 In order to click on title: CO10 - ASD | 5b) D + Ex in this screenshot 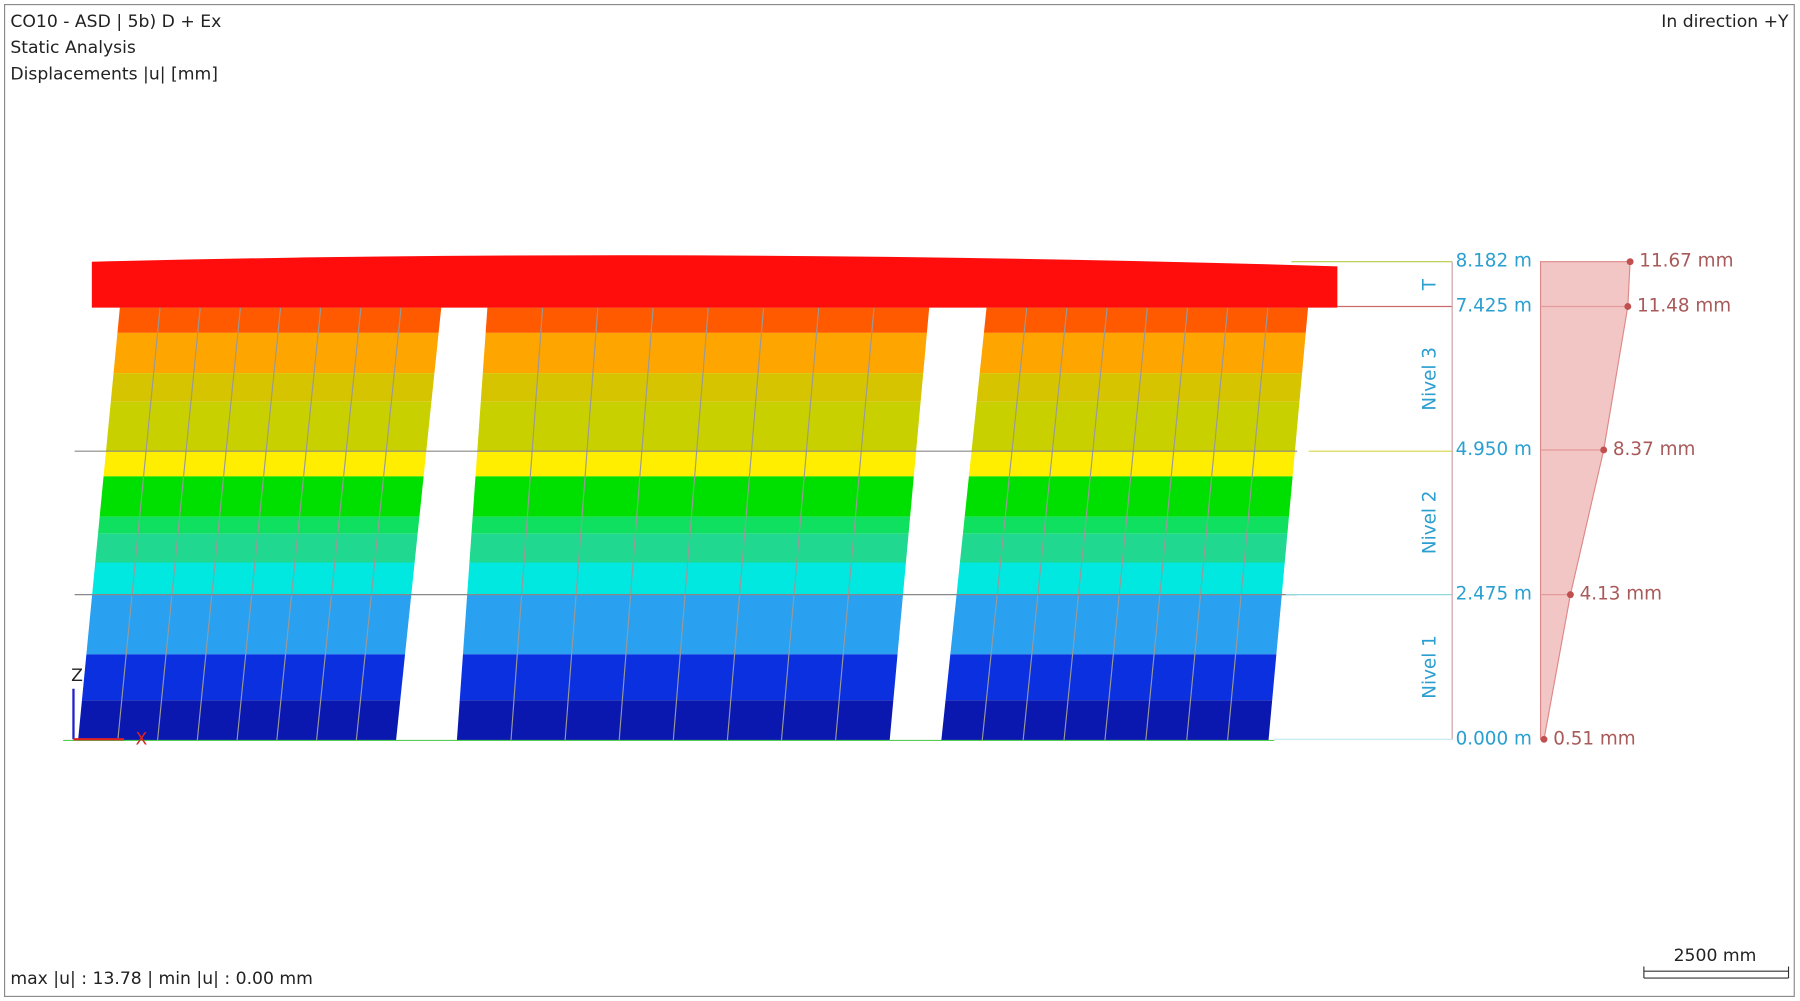, I will do `click(115, 22)`.